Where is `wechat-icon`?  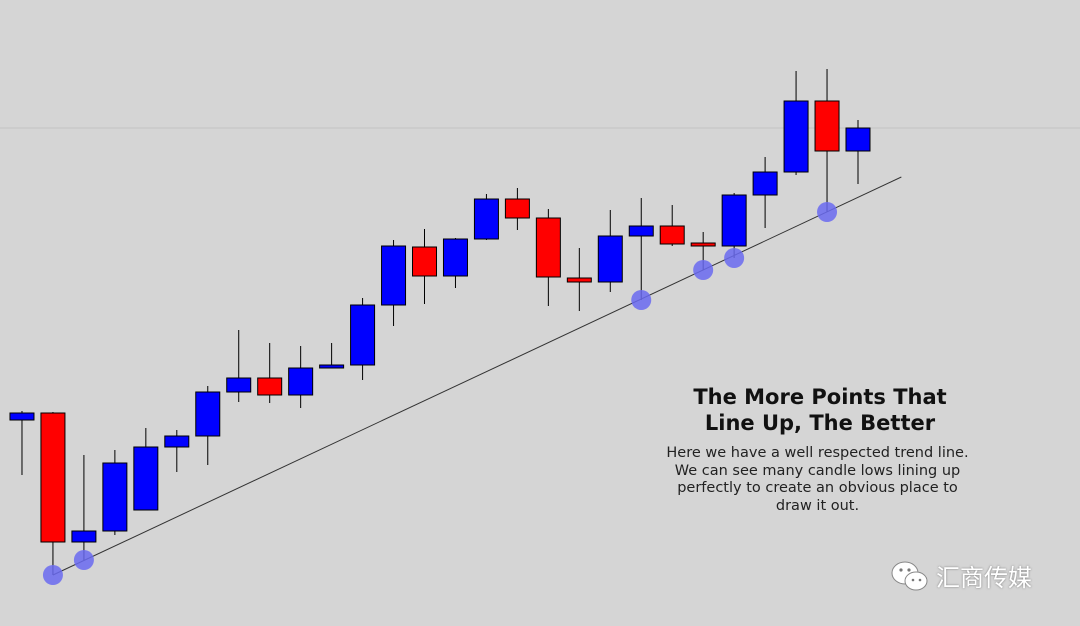
wechat-icon is located at coordinates (909, 575).